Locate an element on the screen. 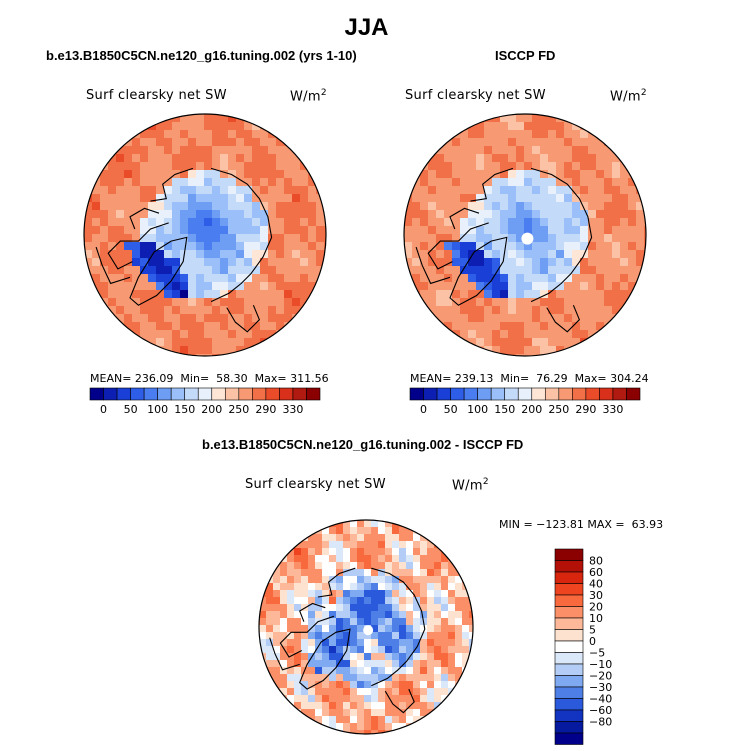 Image resolution: width=733 pixels, height=751 pixels. panel3-colorbar-tick-label: −10 is located at coordinates (600, 664).